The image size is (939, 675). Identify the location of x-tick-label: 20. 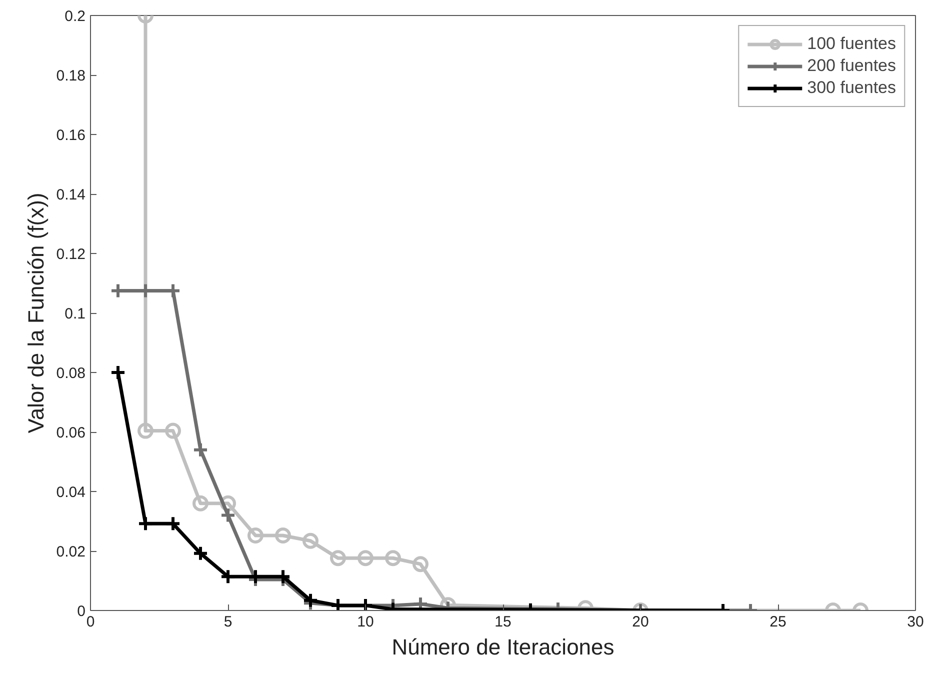
(640, 622).